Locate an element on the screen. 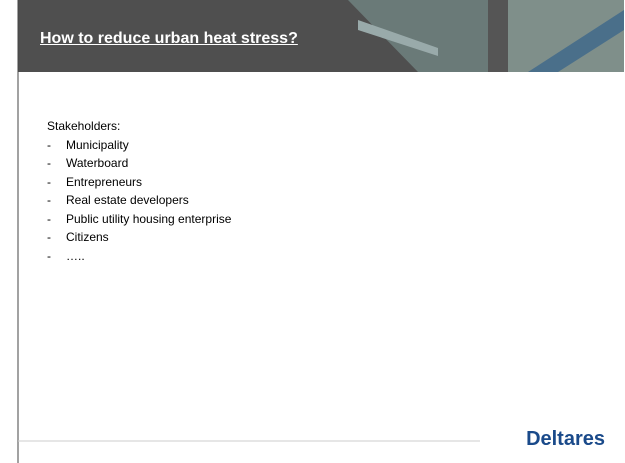 This screenshot has width=625, height=463. bullet-text: Entrepreneurs is located at coordinates (104, 181).